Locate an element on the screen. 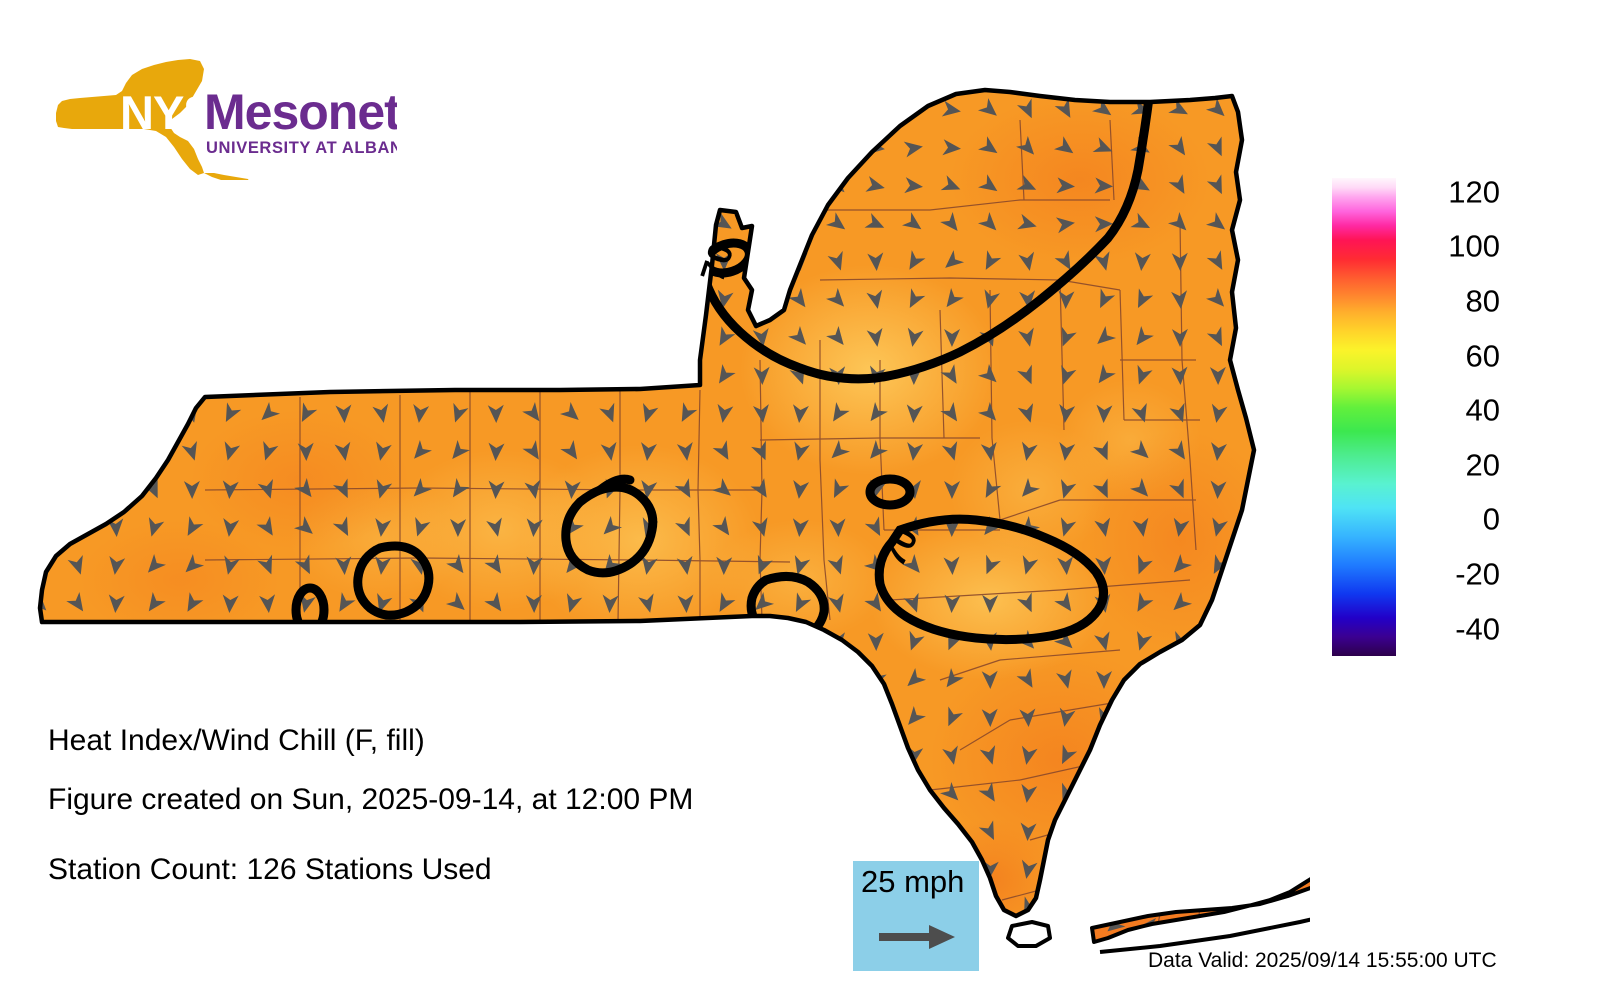 The image size is (1600, 1000). ny-state-logo-shape is located at coordinates (152, 119).